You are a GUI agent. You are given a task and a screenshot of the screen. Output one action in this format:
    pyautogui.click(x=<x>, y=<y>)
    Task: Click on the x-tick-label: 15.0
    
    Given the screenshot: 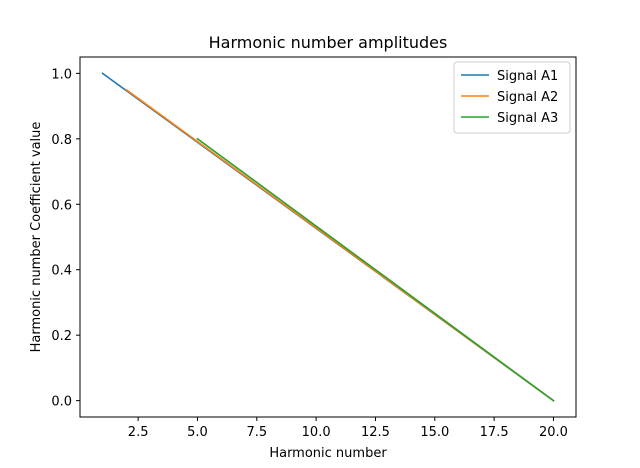 What is the action you would take?
    pyautogui.click(x=434, y=432)
    